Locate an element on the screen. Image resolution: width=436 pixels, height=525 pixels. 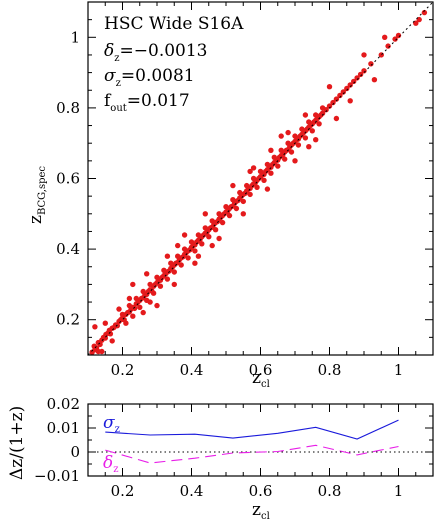
residual-x-ticks: 0.2 0.4 0.6 0.8 1 is located at coordinates (260, 452).